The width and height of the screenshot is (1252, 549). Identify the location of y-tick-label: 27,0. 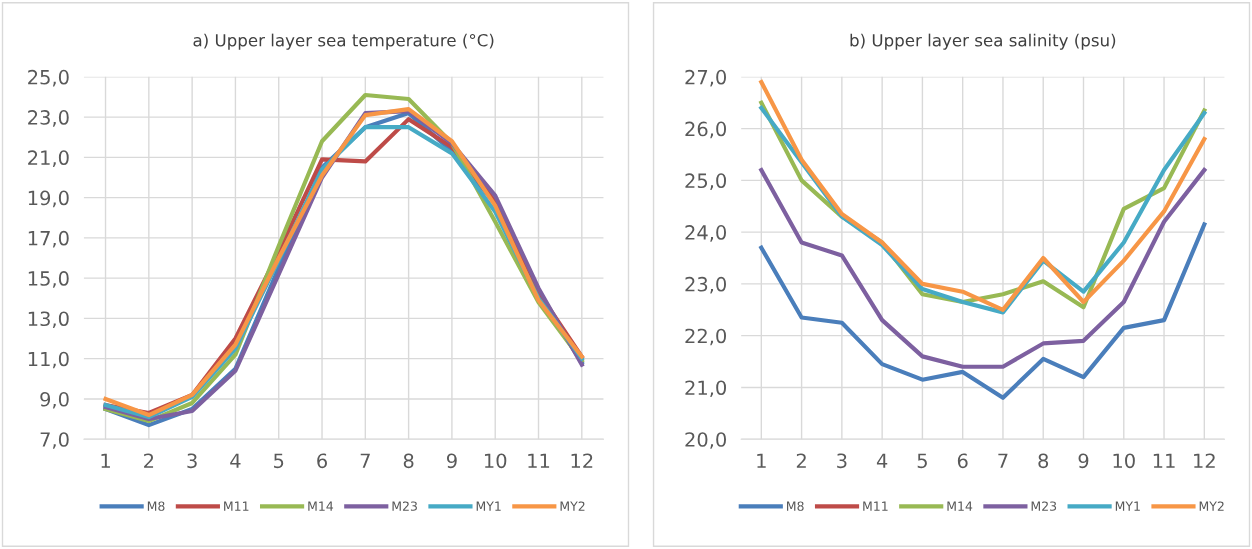
(705, 78).